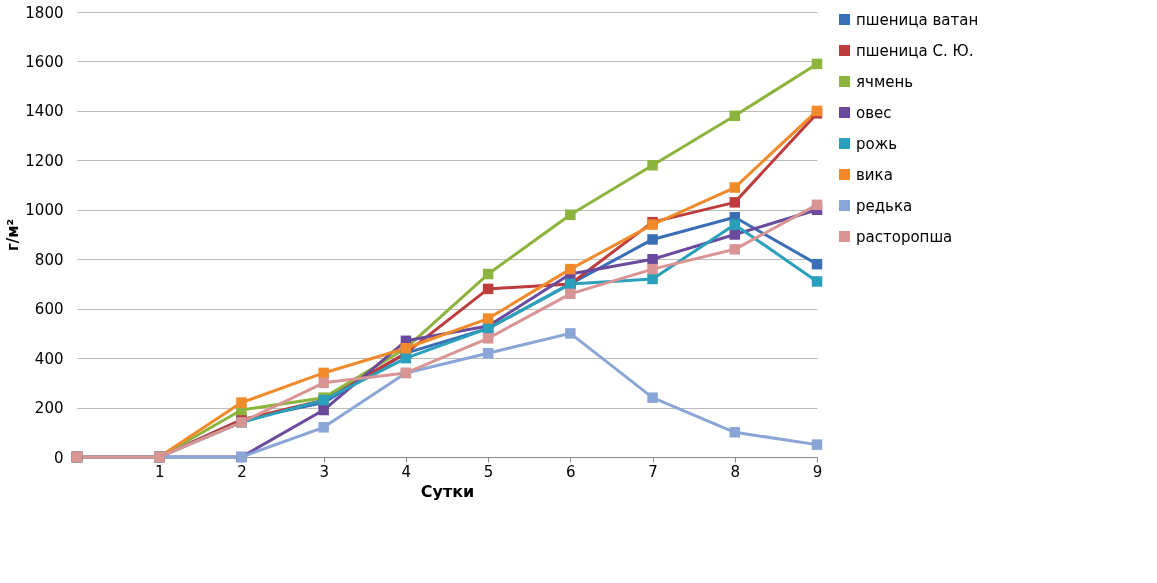 The height and width of the screenshot is (583, 1157). What do you see at coordinates (571, 471) in the screenshot?
I see `x-tick-label: 6` at bounding box center [571, 471].